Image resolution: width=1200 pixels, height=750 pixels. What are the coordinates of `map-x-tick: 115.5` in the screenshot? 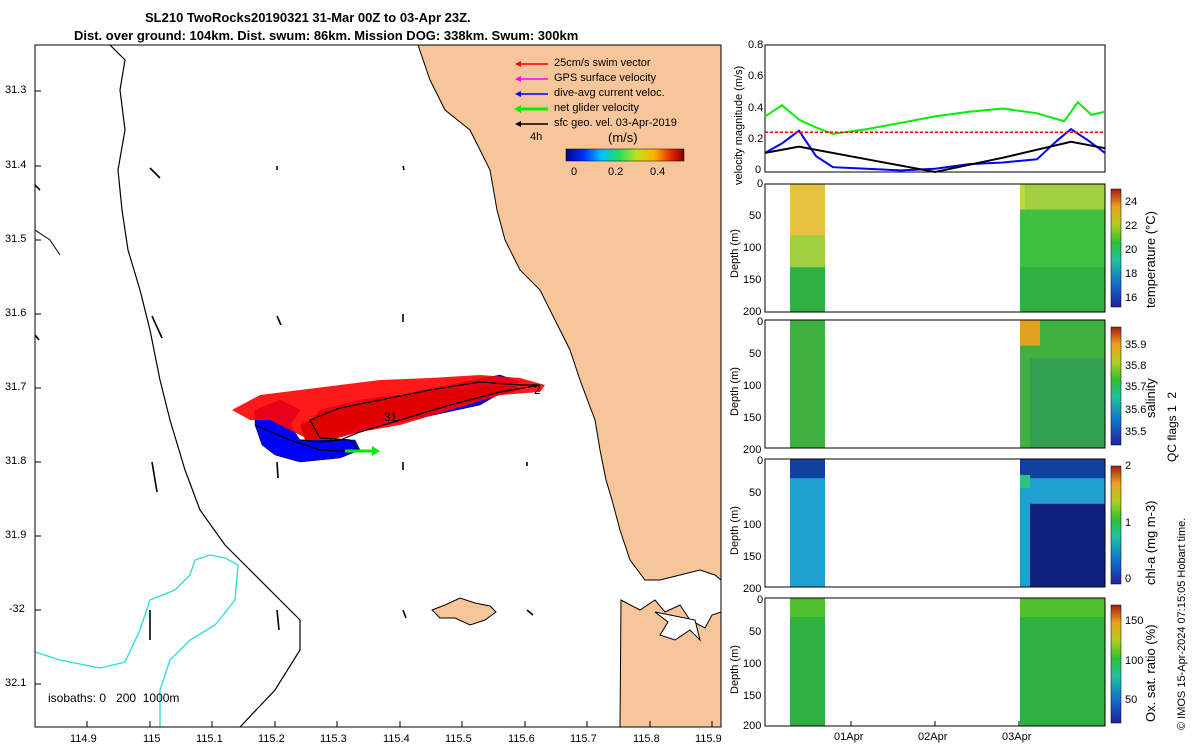 It's located at (458, 739).